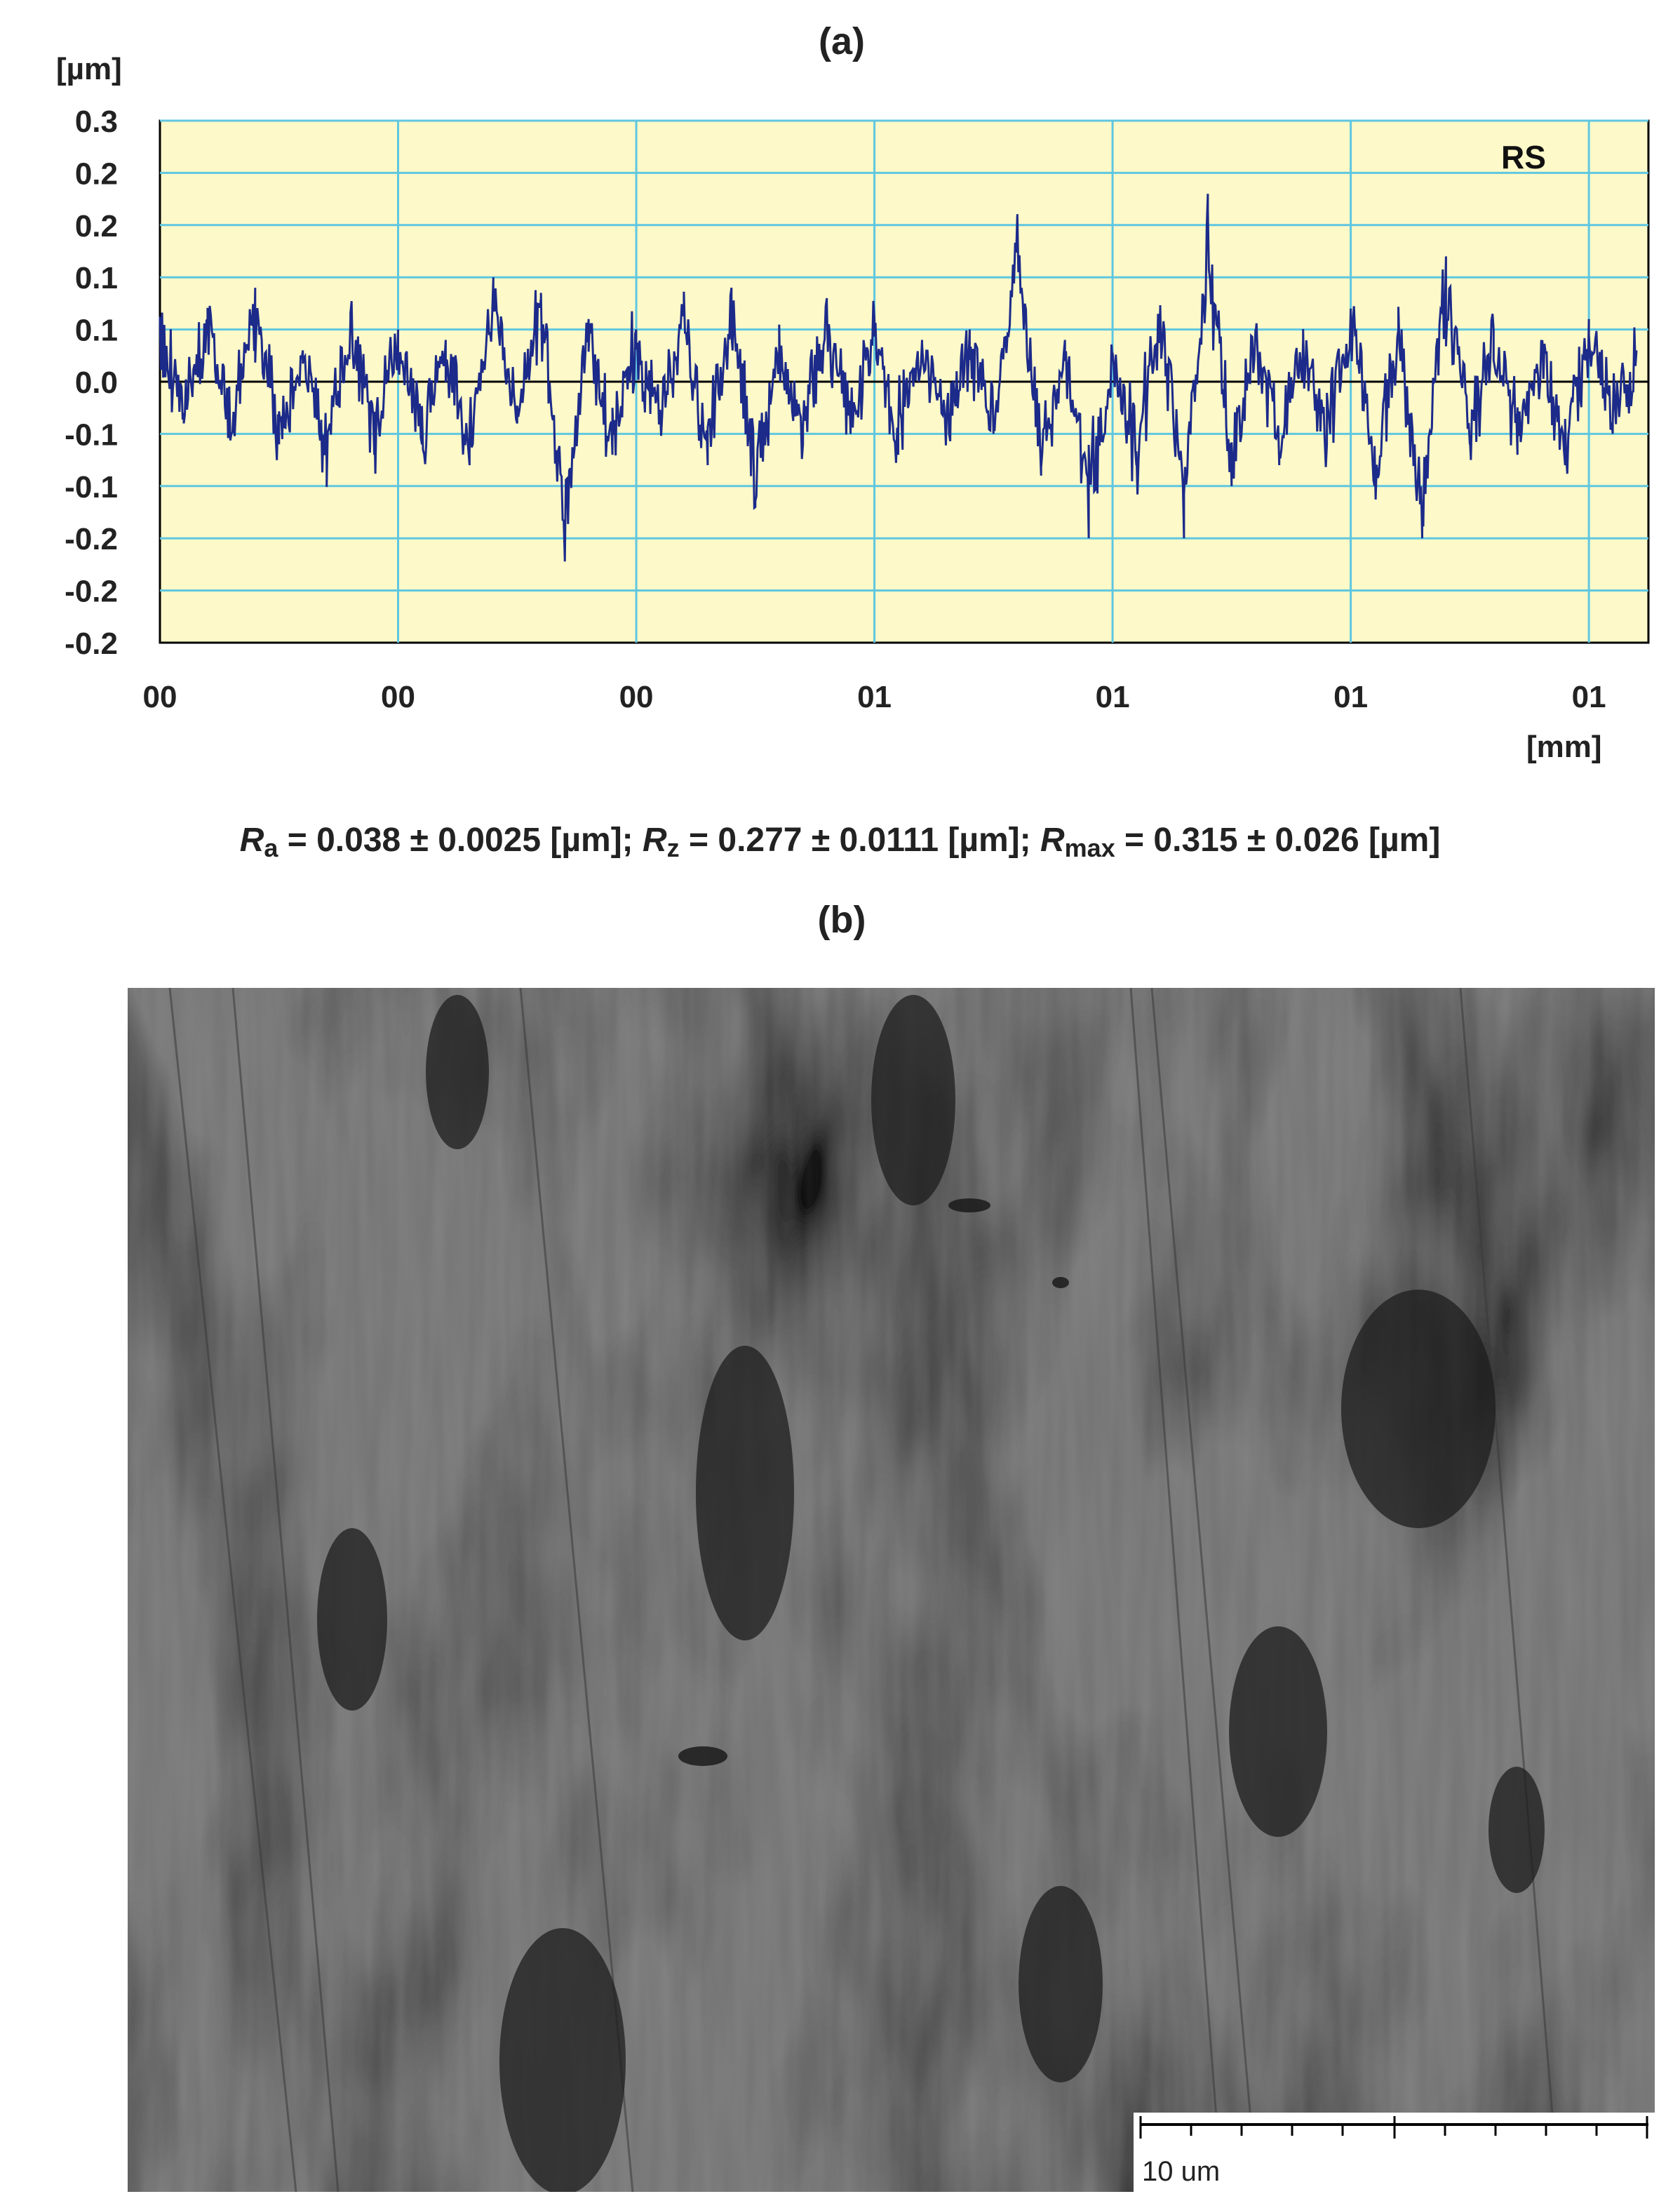 Image resolution: width=1680 pixels, height=2201 pixels. Describe the element at coordinates (673, 848) in the screenshot. I see `rz-subscript: z` at that location.